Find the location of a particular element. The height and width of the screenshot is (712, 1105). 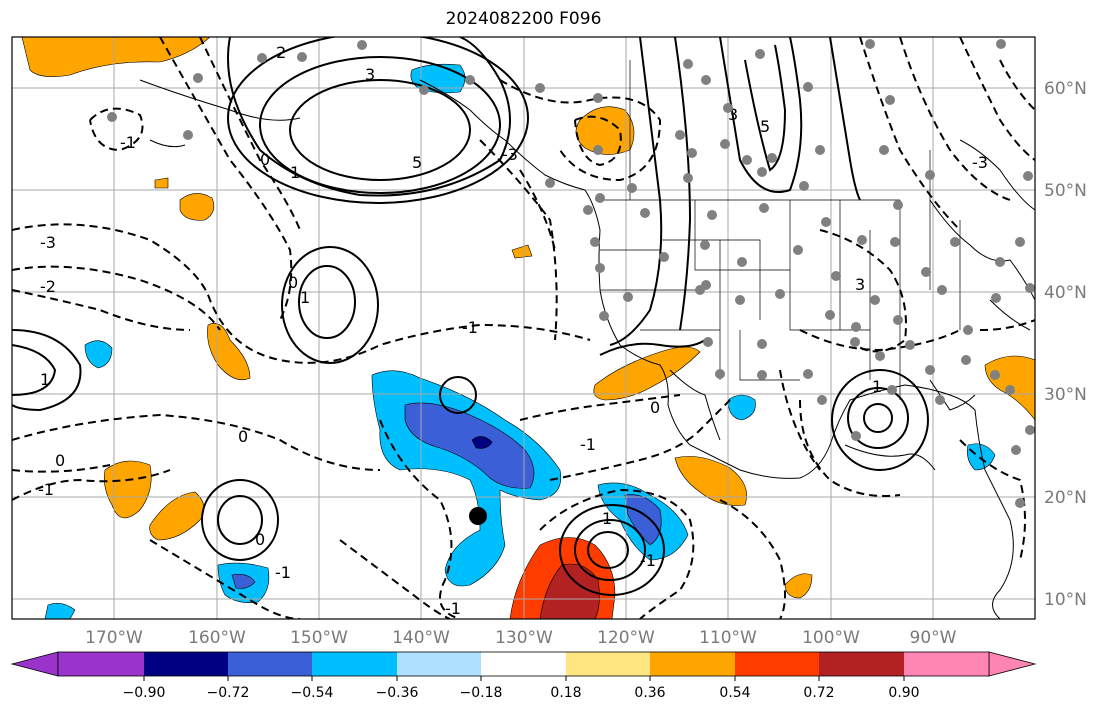

lon-label-110w: 110°W is located at coordinates (728, 638).